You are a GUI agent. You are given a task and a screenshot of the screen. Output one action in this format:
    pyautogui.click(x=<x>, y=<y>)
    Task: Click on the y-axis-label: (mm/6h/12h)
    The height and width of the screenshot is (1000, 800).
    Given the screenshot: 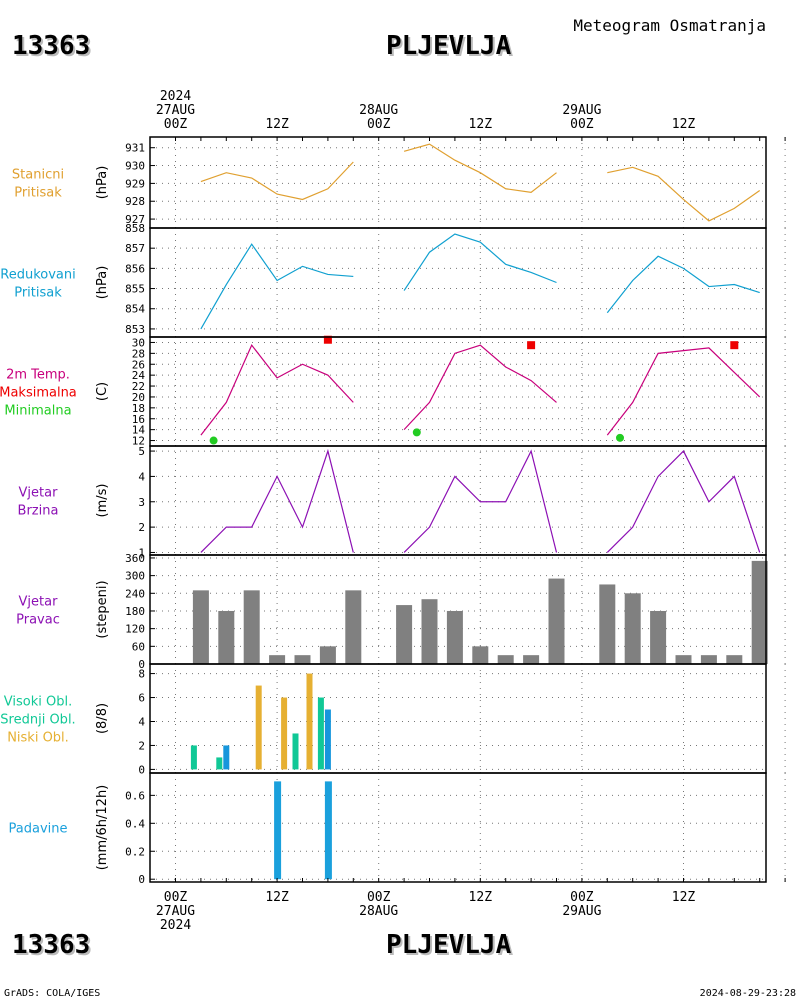 What is the action you would take?
    pyautogui.click(x=102, y=828)
    